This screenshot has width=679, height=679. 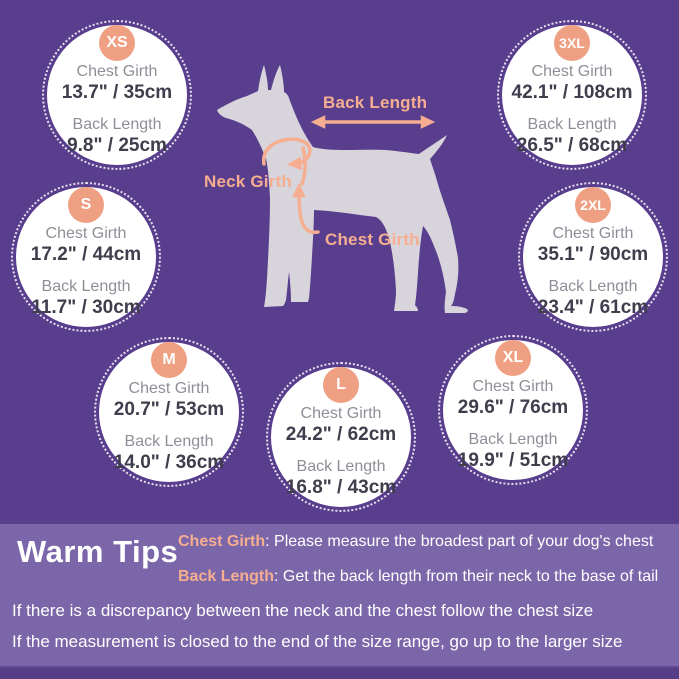 I want to click on size-badge-label: 3XL, so click(x=572, y=43).